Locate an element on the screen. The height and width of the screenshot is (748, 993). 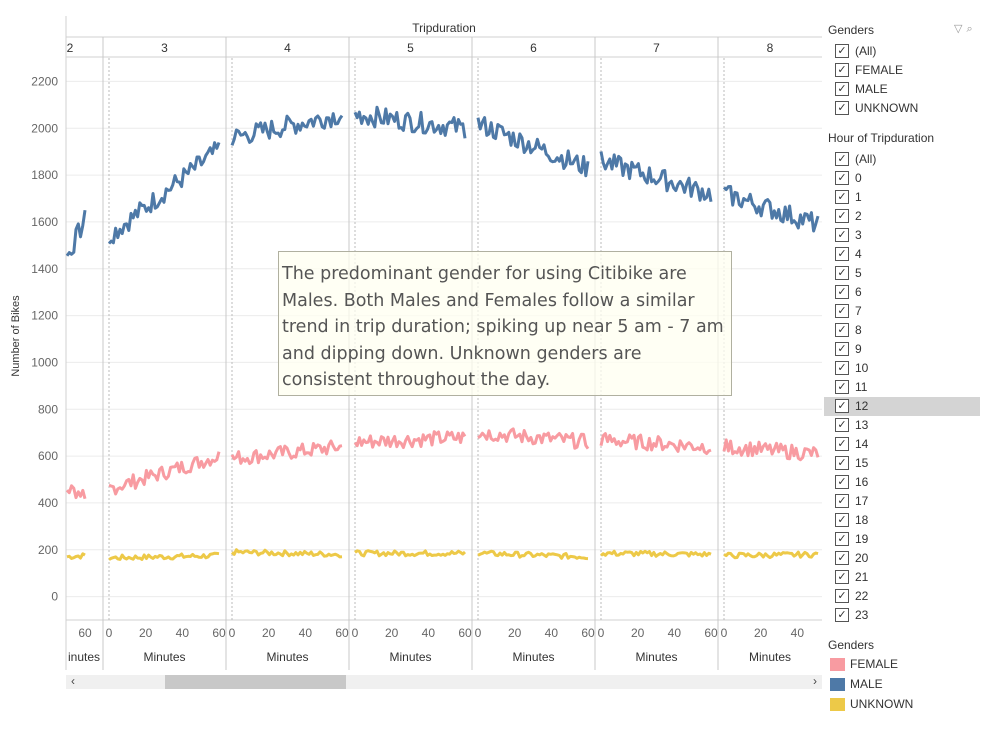
y-tick-label: 400 is located at coordinates (48, 503).